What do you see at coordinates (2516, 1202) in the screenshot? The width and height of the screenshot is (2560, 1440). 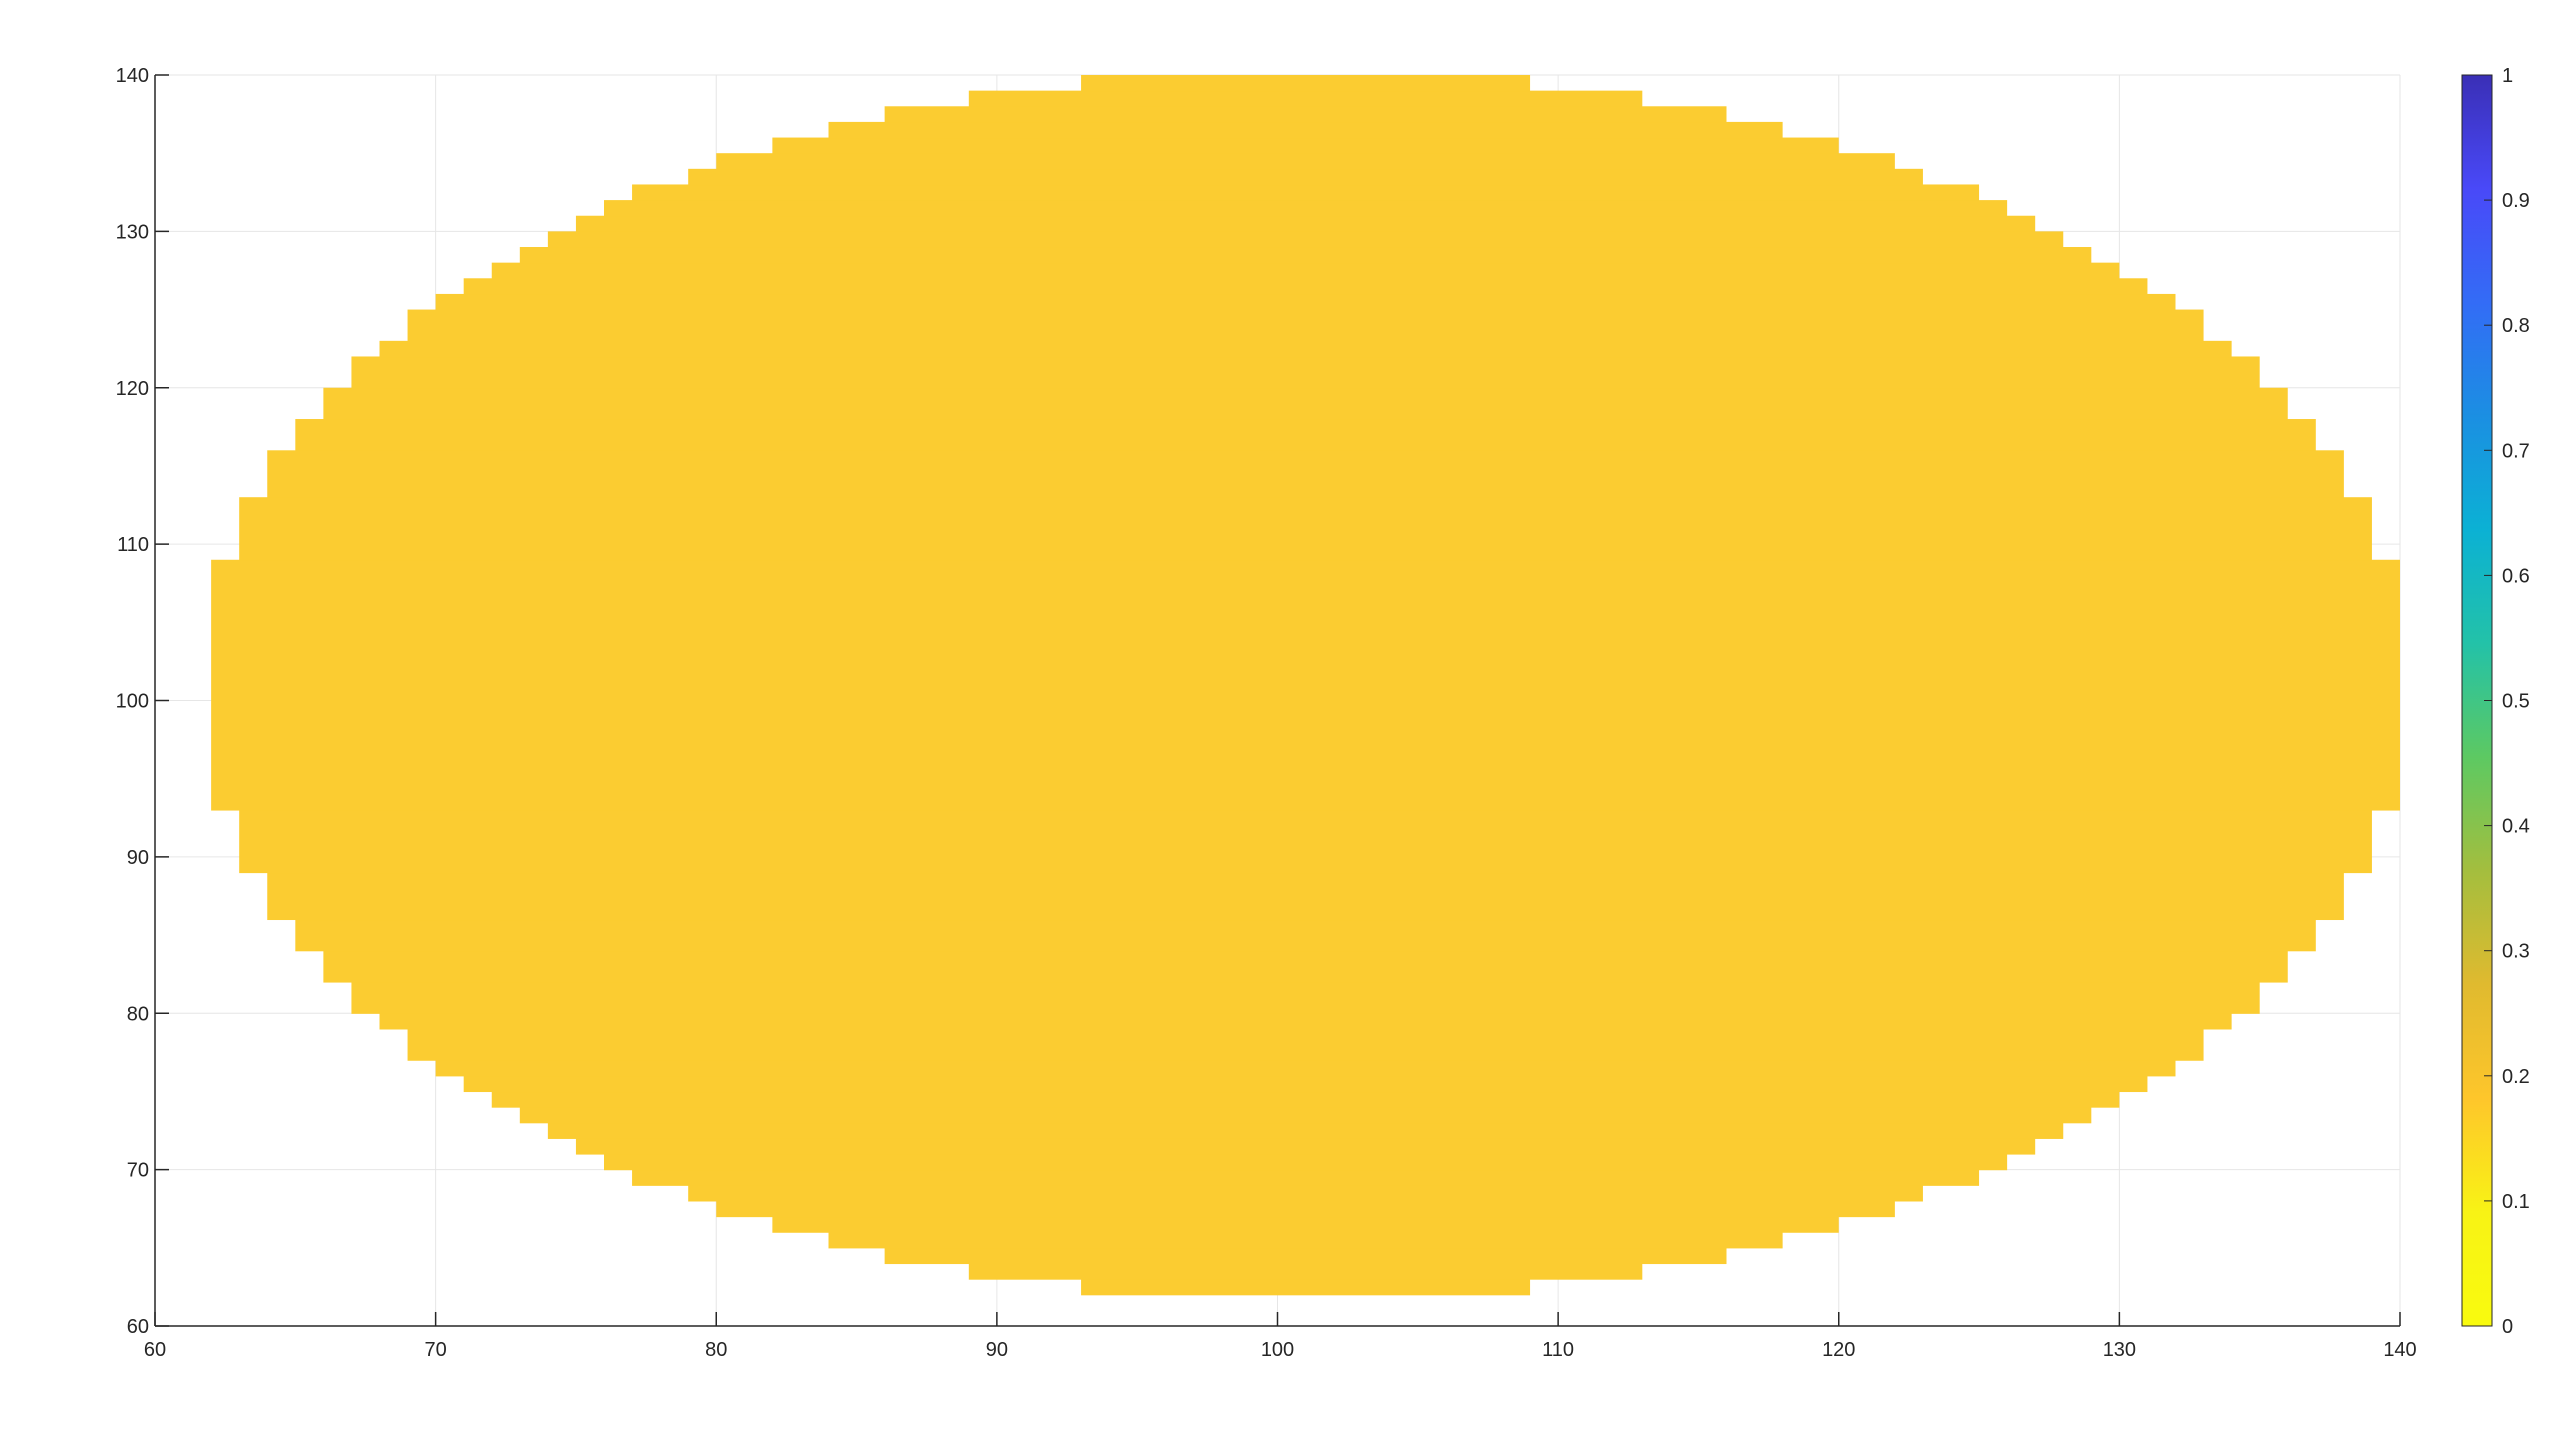 I see `colorbar-tick-label: 0.1` at bounding box center [2516, 1202].